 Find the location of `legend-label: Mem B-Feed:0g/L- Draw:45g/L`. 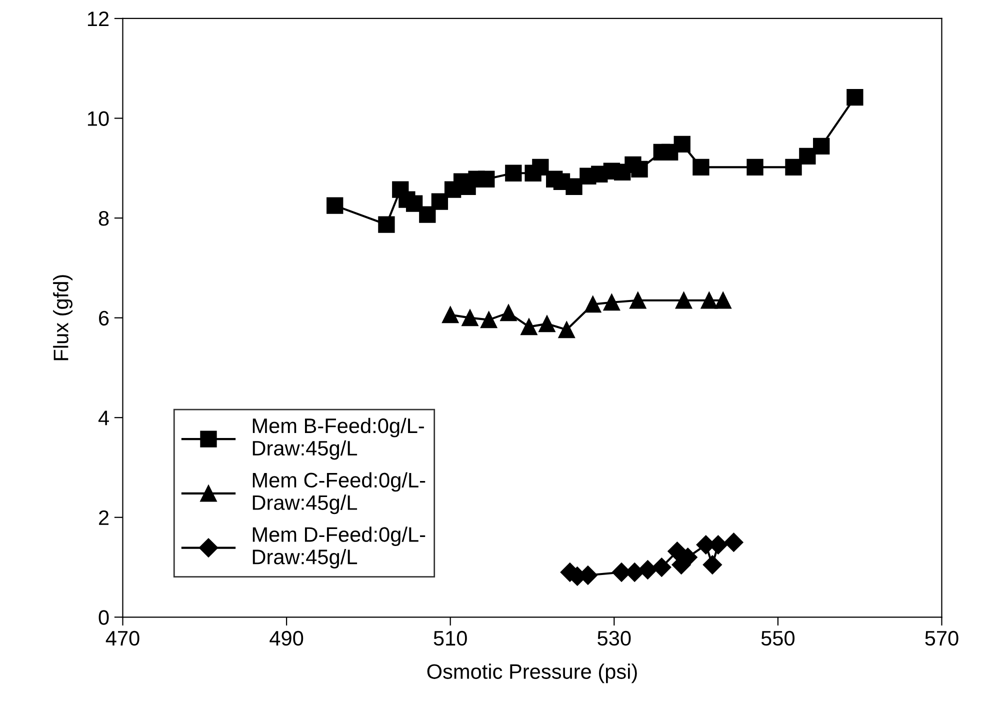

legend-label: Mem B-Feed:0g/L- Draw:45g/L is located at coordinates (338, 439).